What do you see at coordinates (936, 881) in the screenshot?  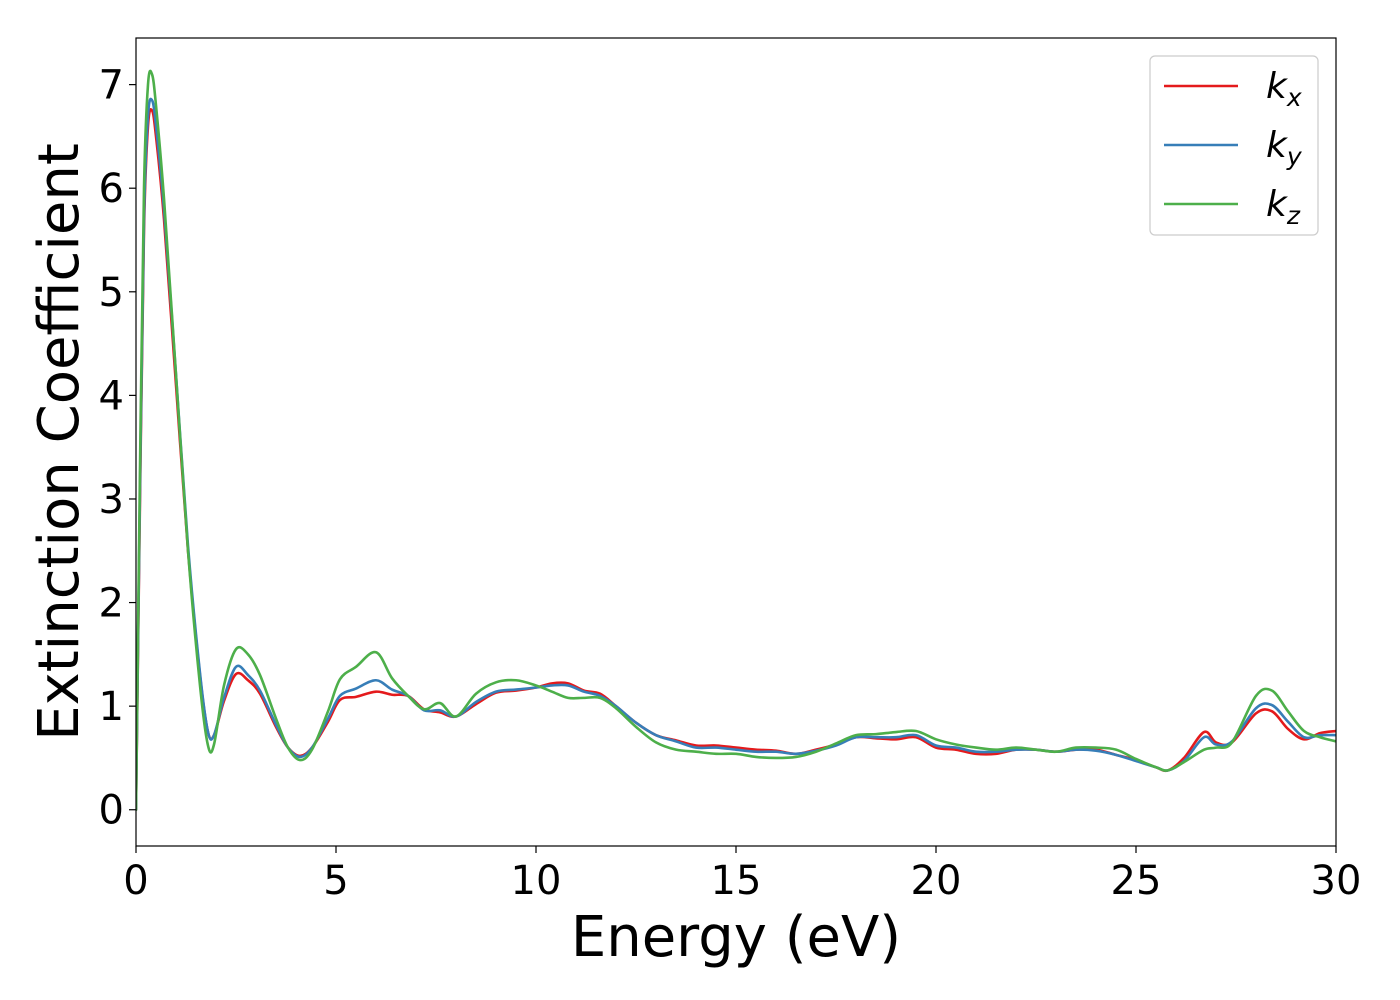 I see `x-tick-label: 20` at bounding box center [936, 881].